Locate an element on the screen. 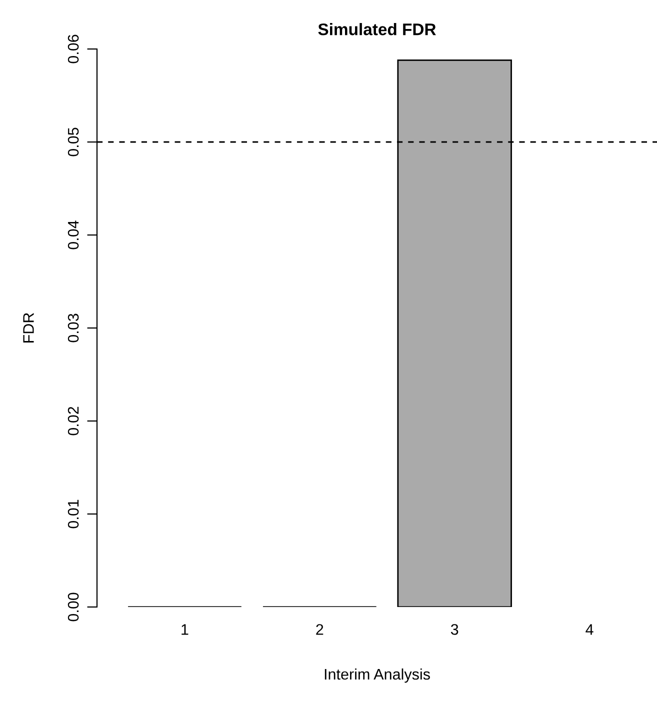 This screenshot has width=657, height=709. y-tick-label: 0.03 is located at coordinates (73, 328).